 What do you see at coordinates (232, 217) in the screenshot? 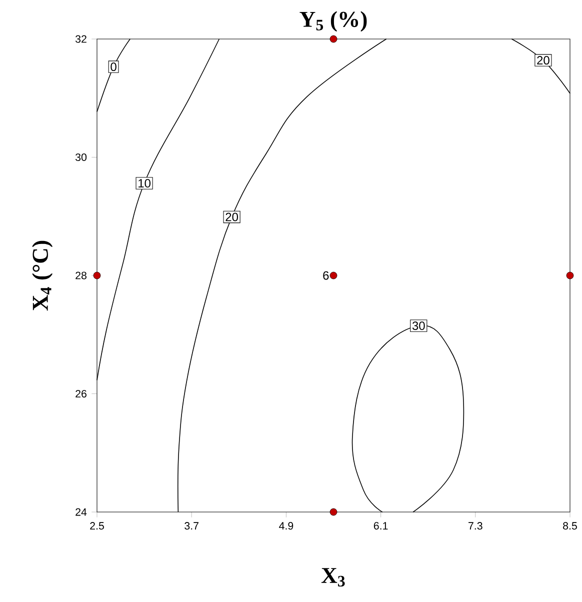
I see `text: 20` at bounding box center [232, 217].